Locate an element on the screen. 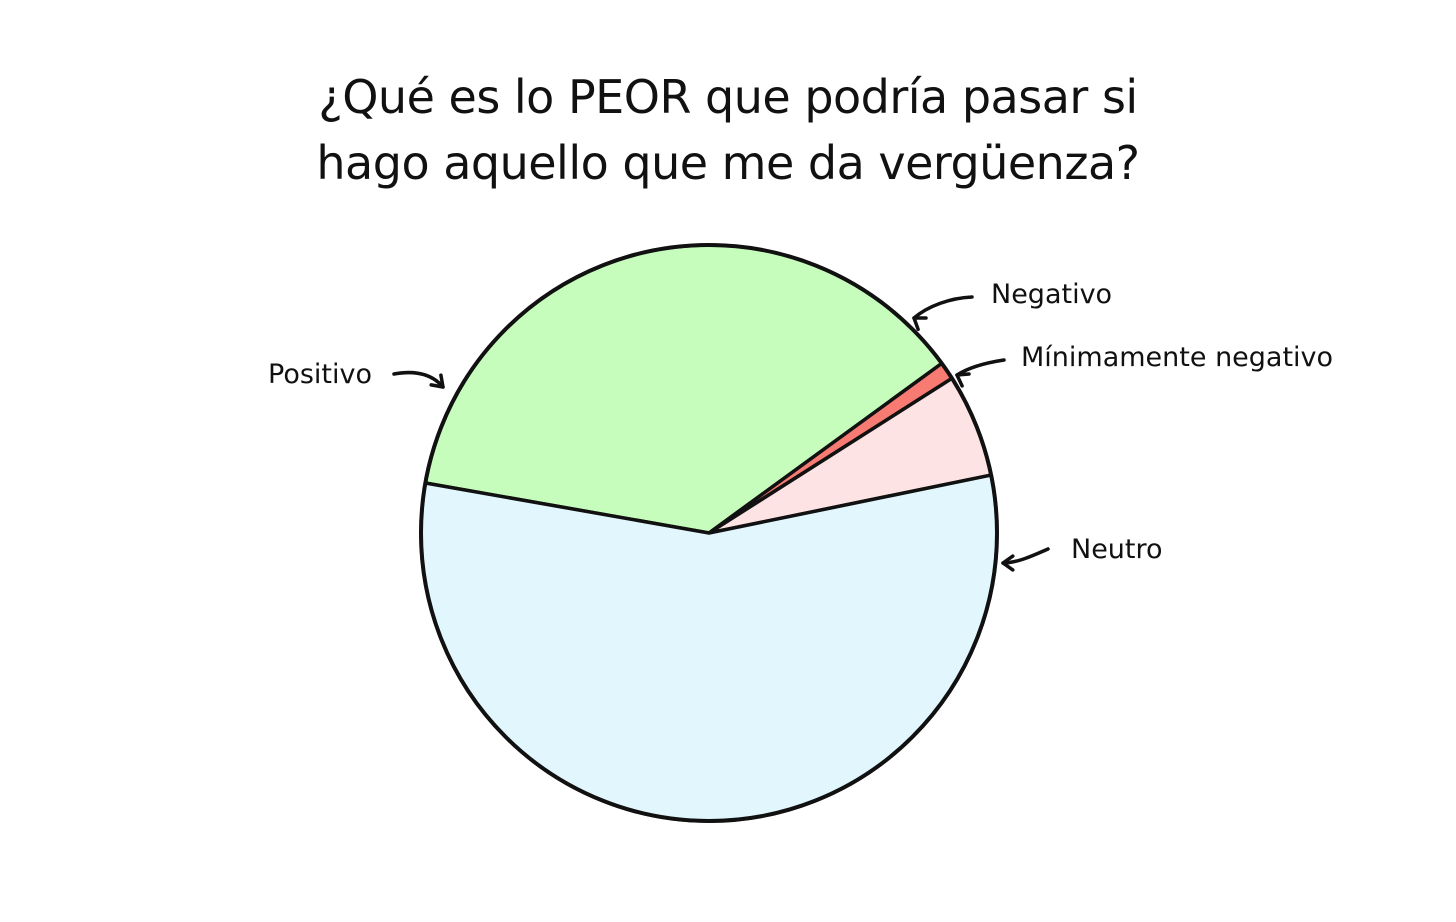  slice-label-0: Positivo is located at coordinates (320, 374).